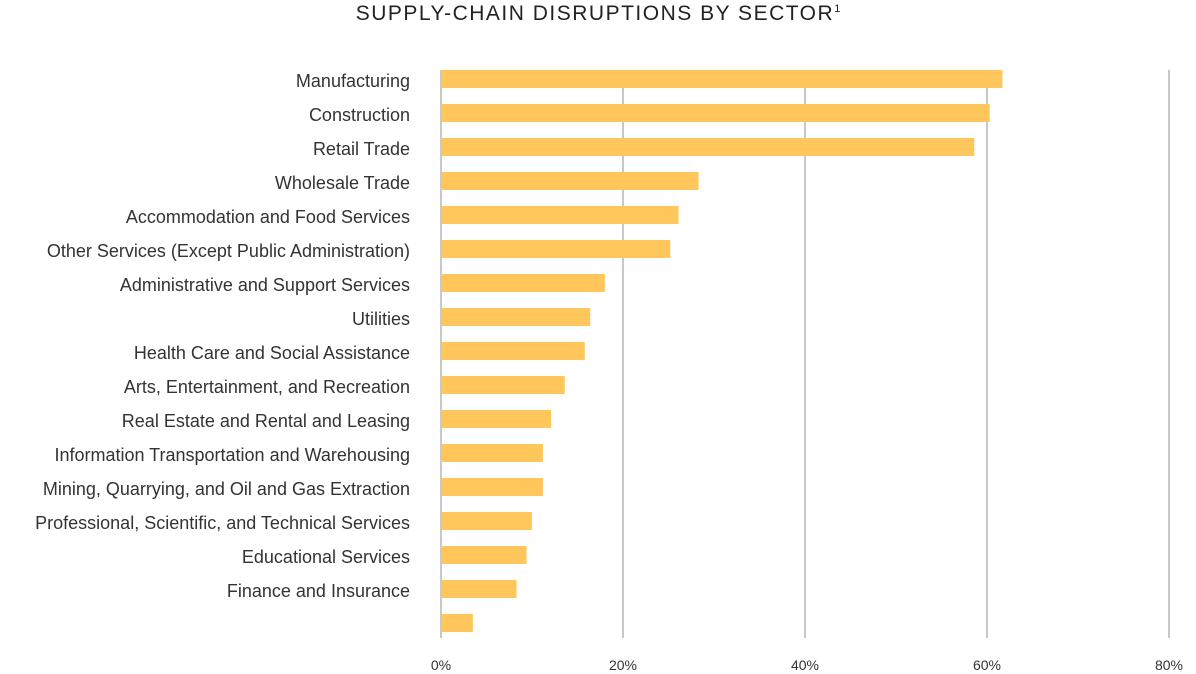 This screenshot has height=674, width=1196. I want to click on category-label: Manufacturing, so click(353, 81).